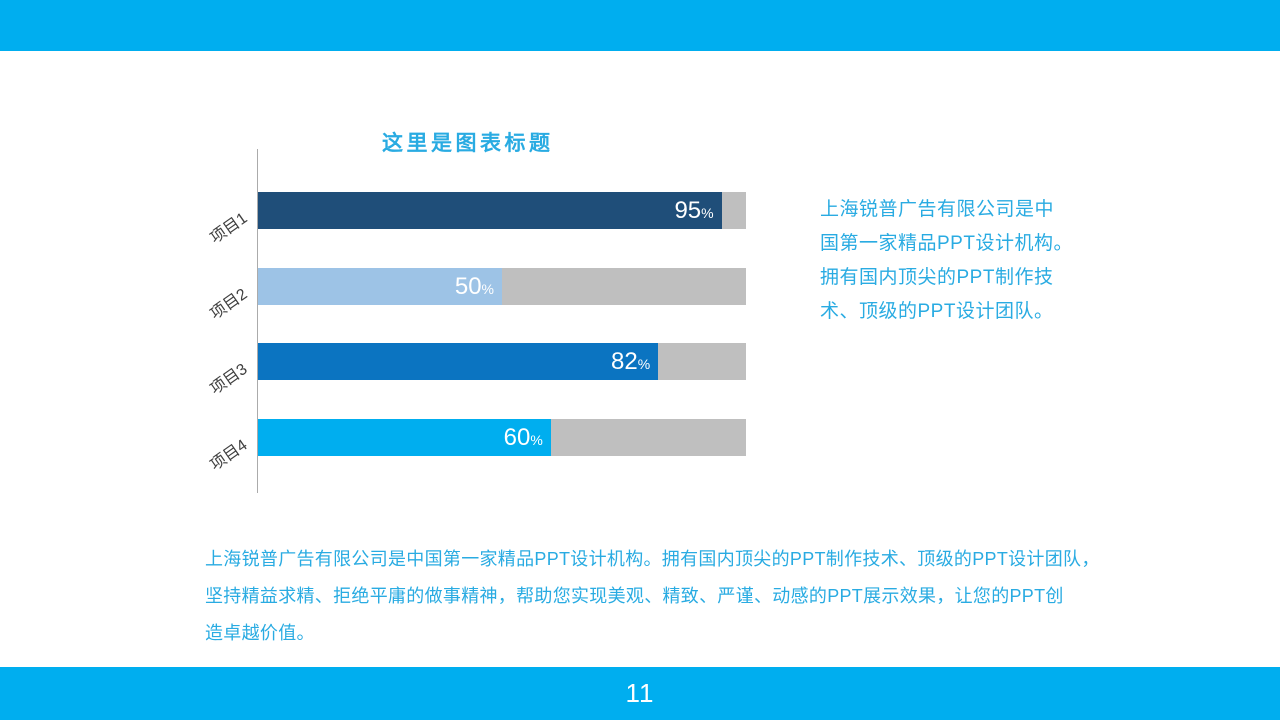 The width and height of the screenshot is (1280, 720). I want to click on bar-row: 项目4 60%, so click(640, 446).